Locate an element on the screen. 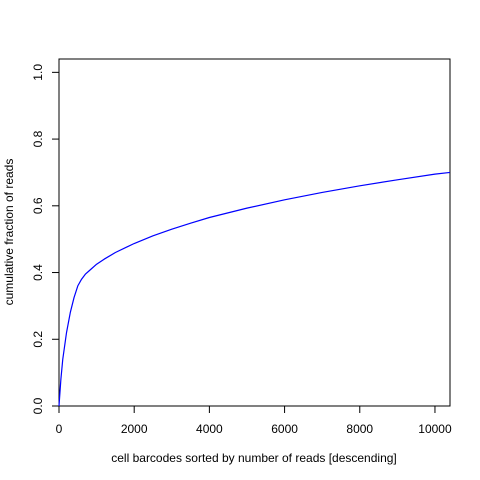 The height and width of the screenshot is (480, 480). y-tick-label: 1.0 is located at coordinates (38, 72).